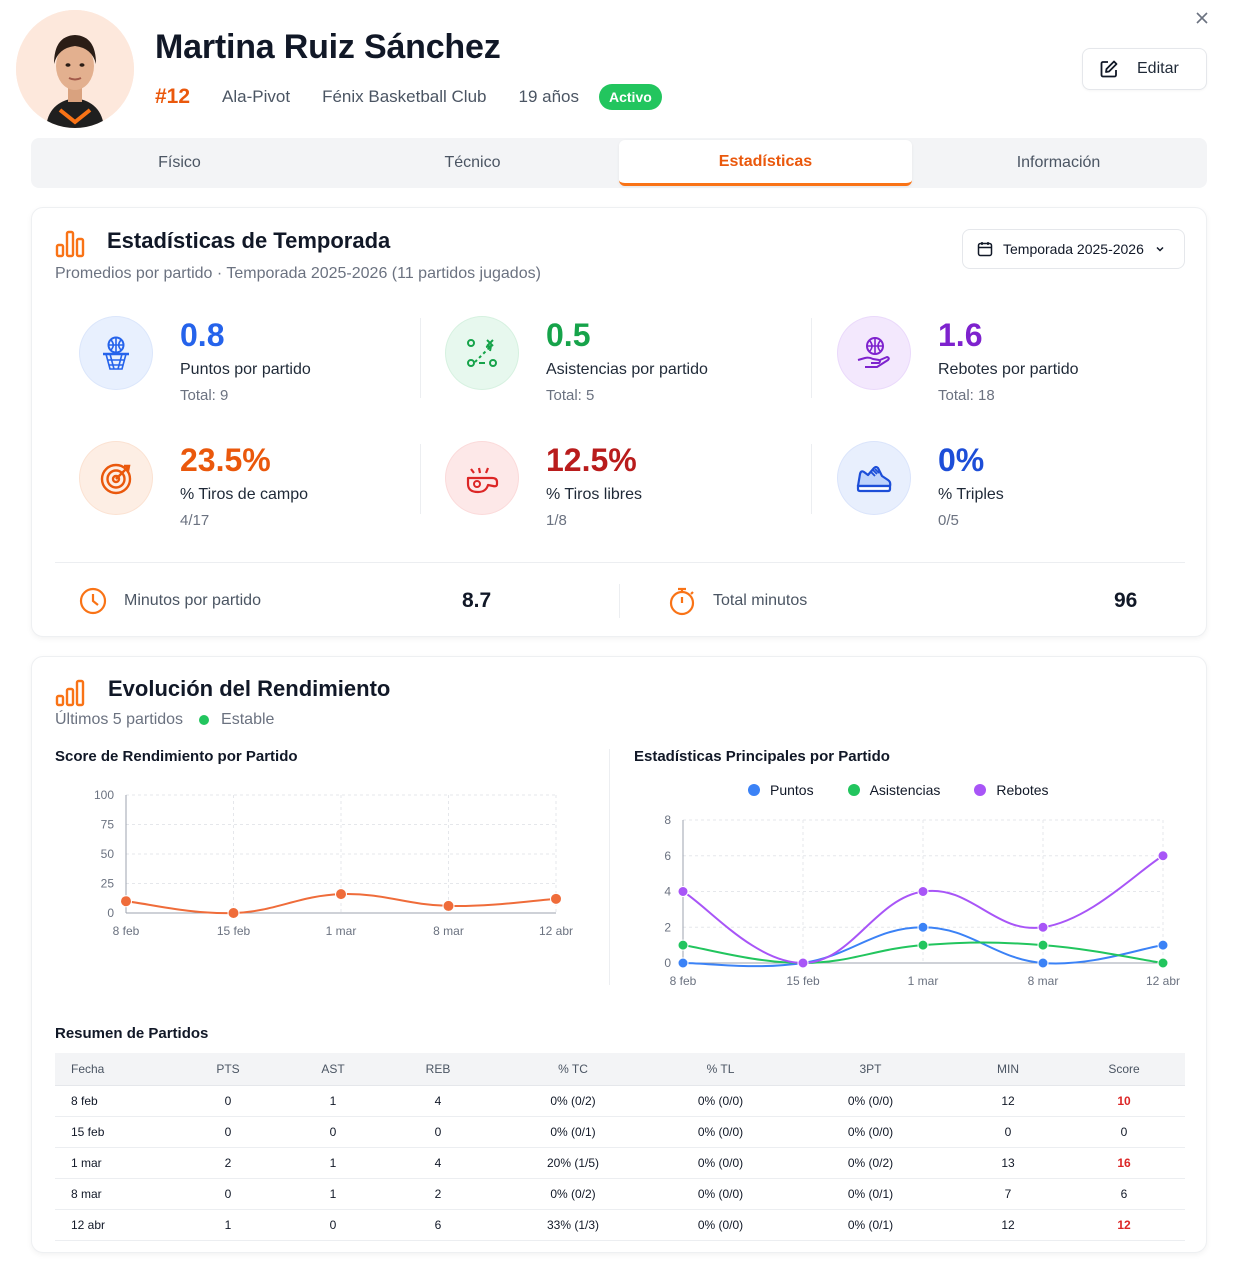 The height and width of the screenshot is (1276, 1233). What do you see at coordinates (248, 719) in the screenshot?
I see `trend-label: Estable` at bounding box center [248, 719].